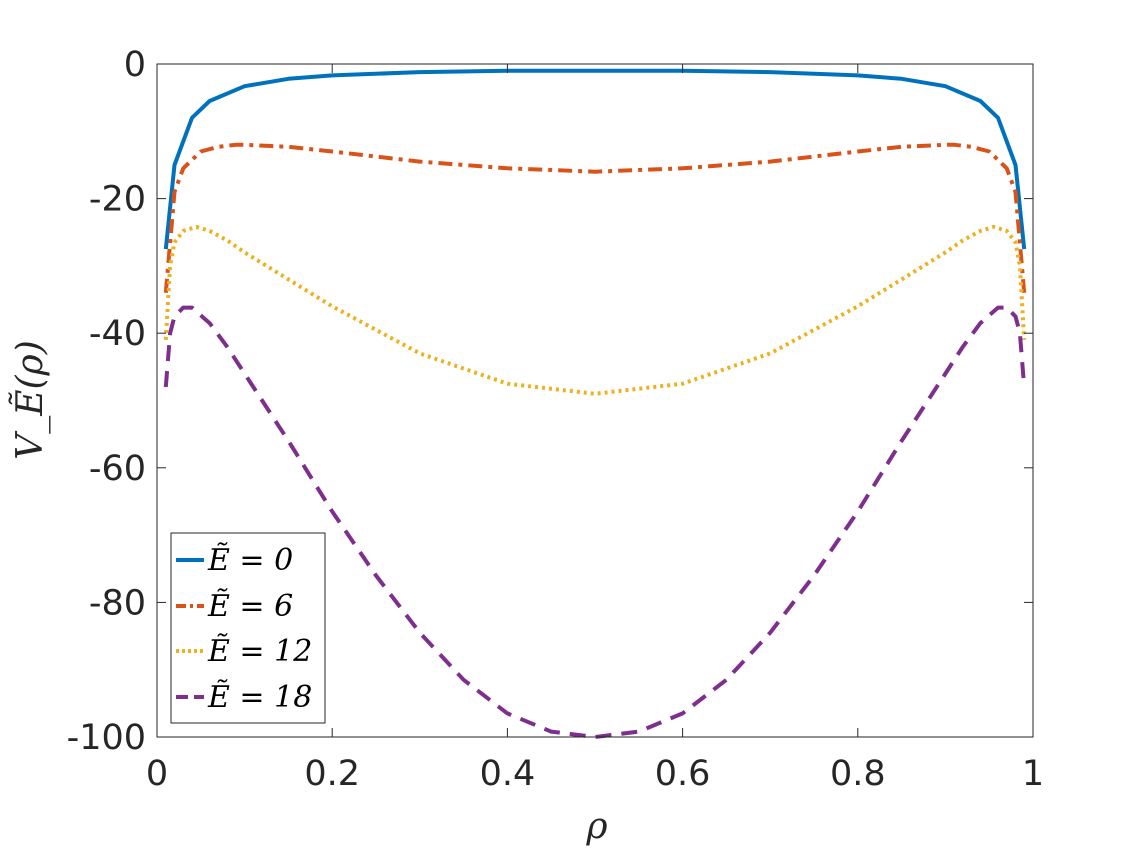  What do you see at coordinates (30, 400) in the screenshot?
I see `y-axis-label: V_Ẽ(ρ)` at bounding box center [30, 400].